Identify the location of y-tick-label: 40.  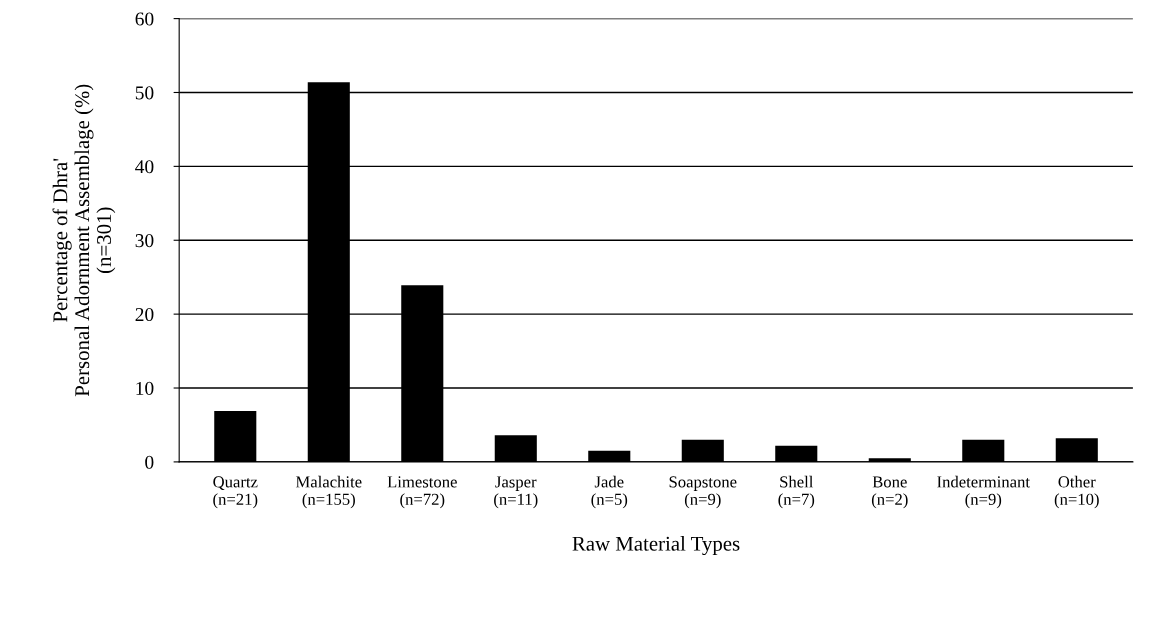
(144, 167).